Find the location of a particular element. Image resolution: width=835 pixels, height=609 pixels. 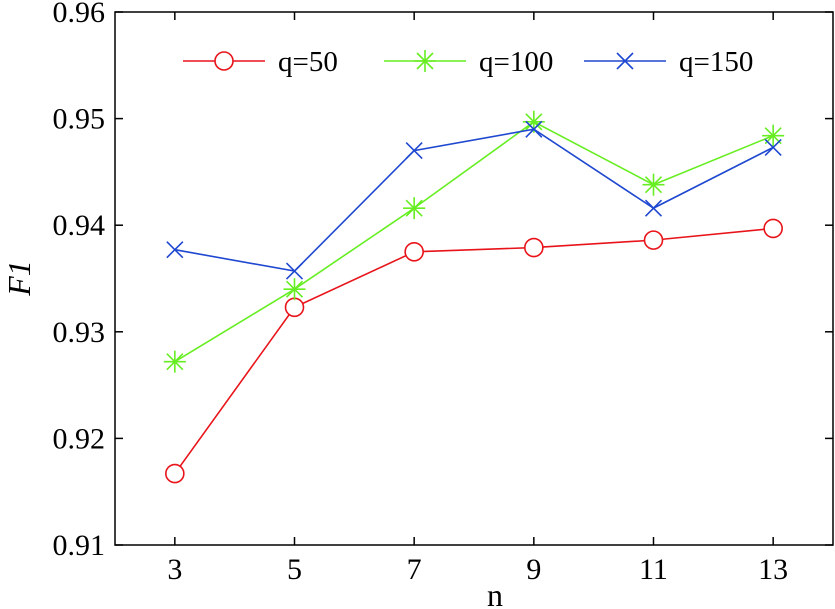

y-tick-label: 0.93 is located at coordinates (79, 332).